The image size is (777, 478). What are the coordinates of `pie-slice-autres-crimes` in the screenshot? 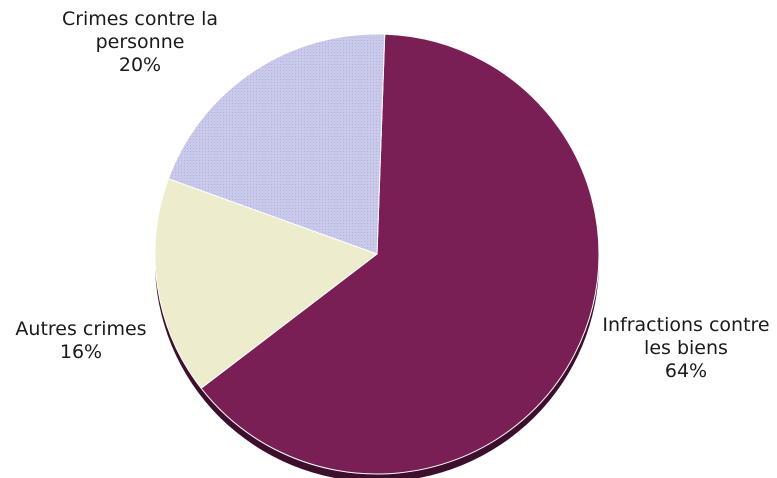 It's located at (266, 283).